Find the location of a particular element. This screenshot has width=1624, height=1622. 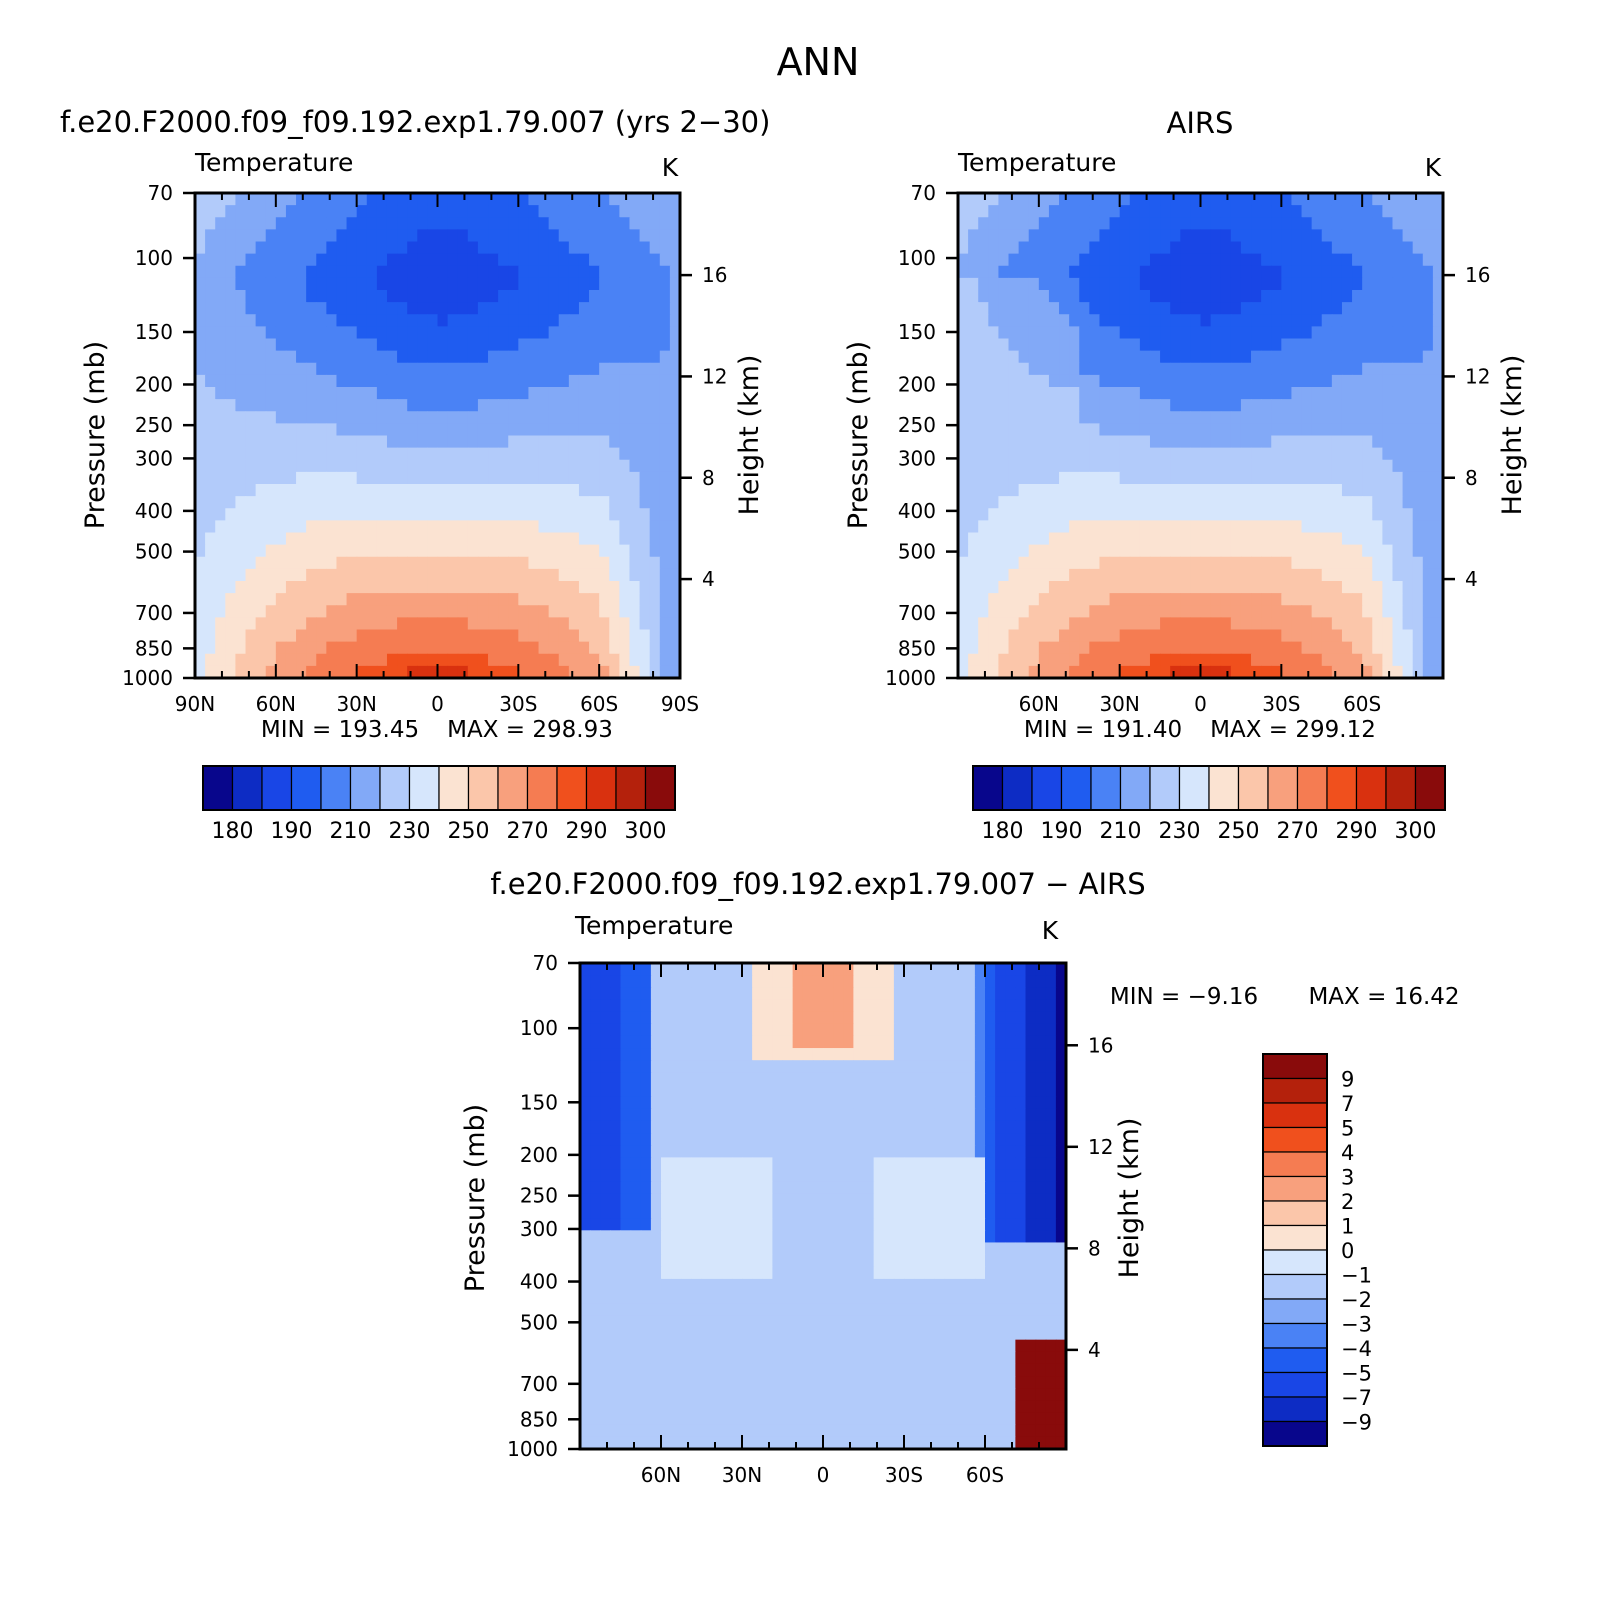

colorbar-box is located at coordinates (601, 788).